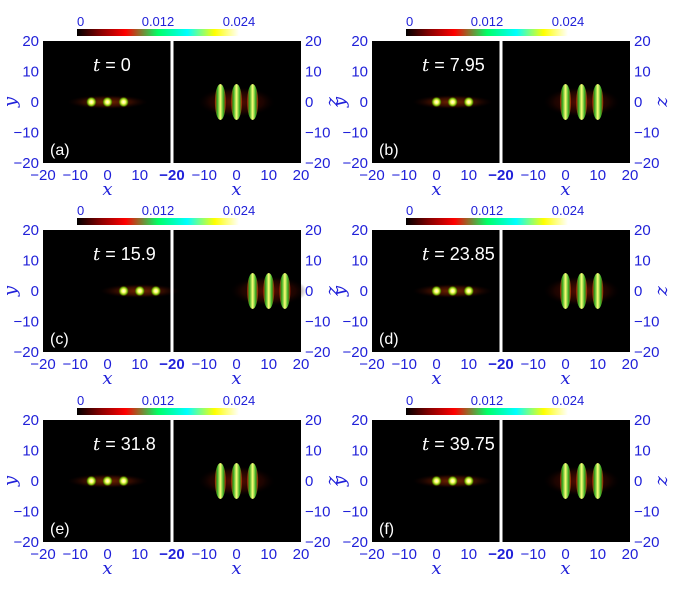 The image size is (673, 589). Describe the element at coordinates (453, 65) in the screenshot. I see `time-label: t = 7.95` at that location.